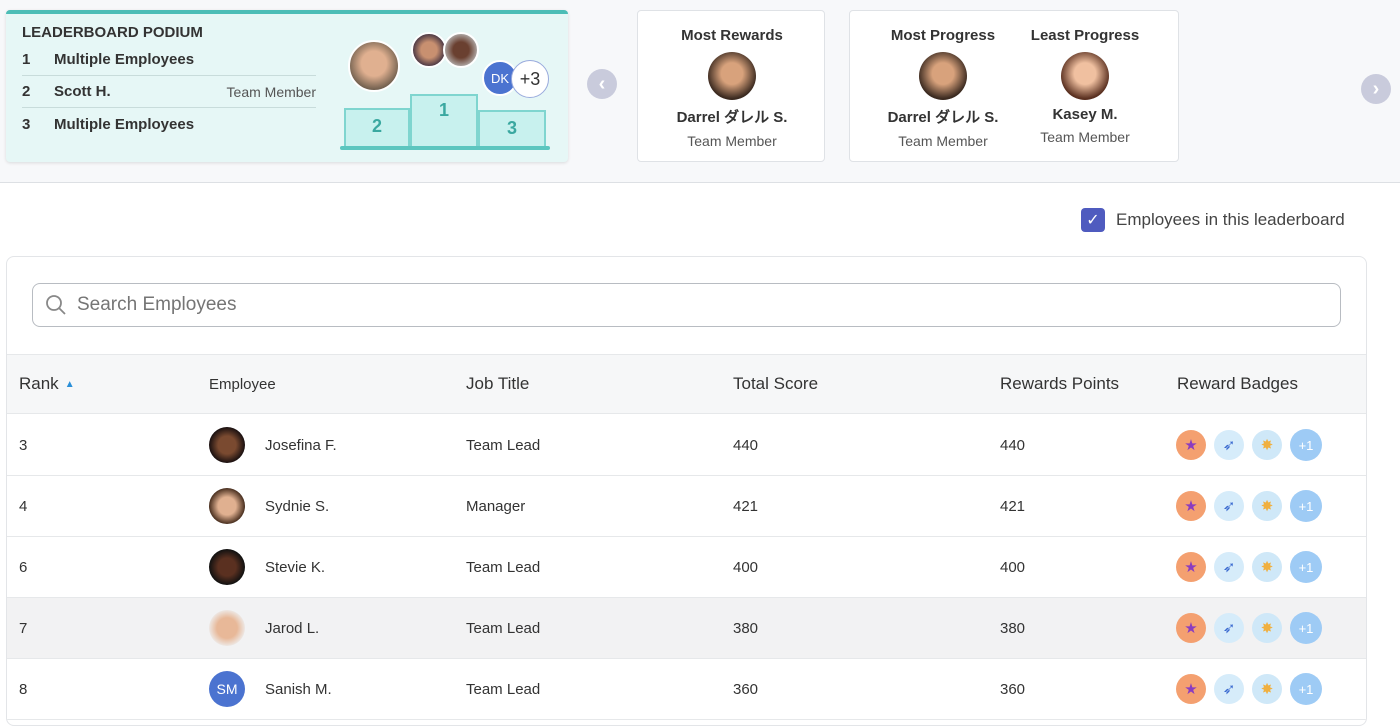 The height and width of the screenshot is (726, 1400). Describe the element at coordinates (746, 628) in the screenshot. I see `total-score-cell: 380` at that location.